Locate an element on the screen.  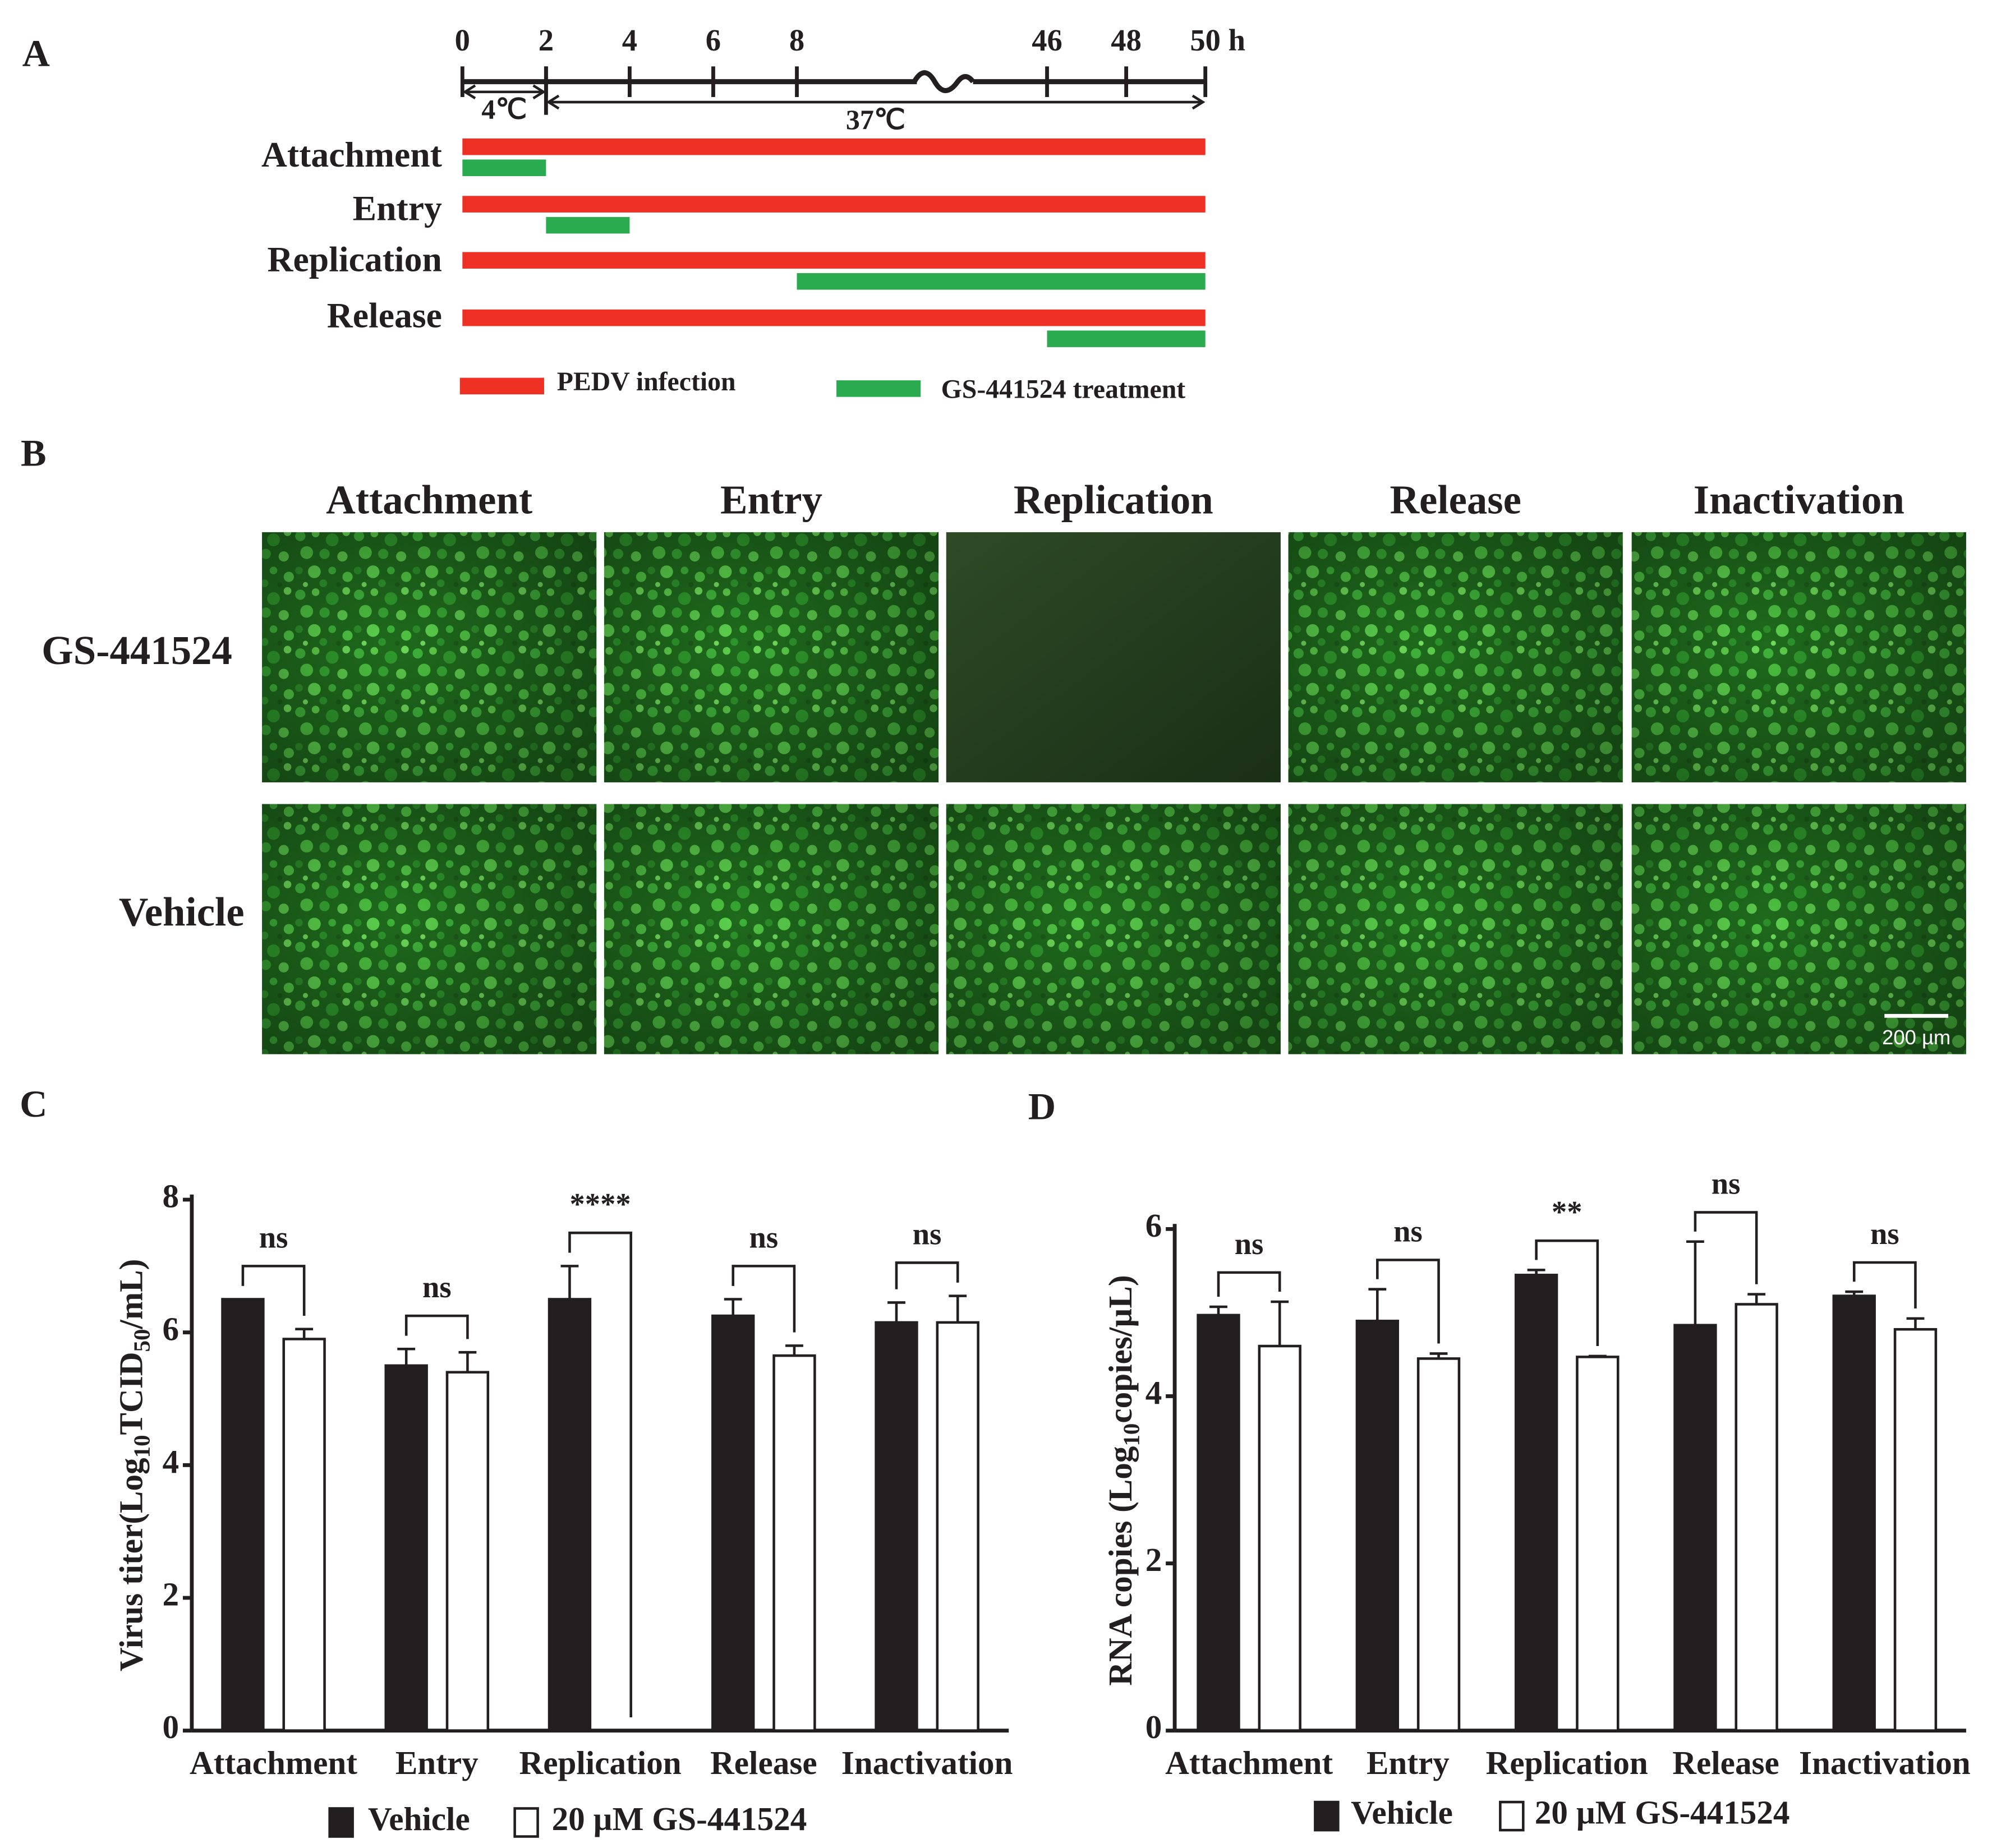
timeline-tick-label: 0 is located at coordinates (463, 40).